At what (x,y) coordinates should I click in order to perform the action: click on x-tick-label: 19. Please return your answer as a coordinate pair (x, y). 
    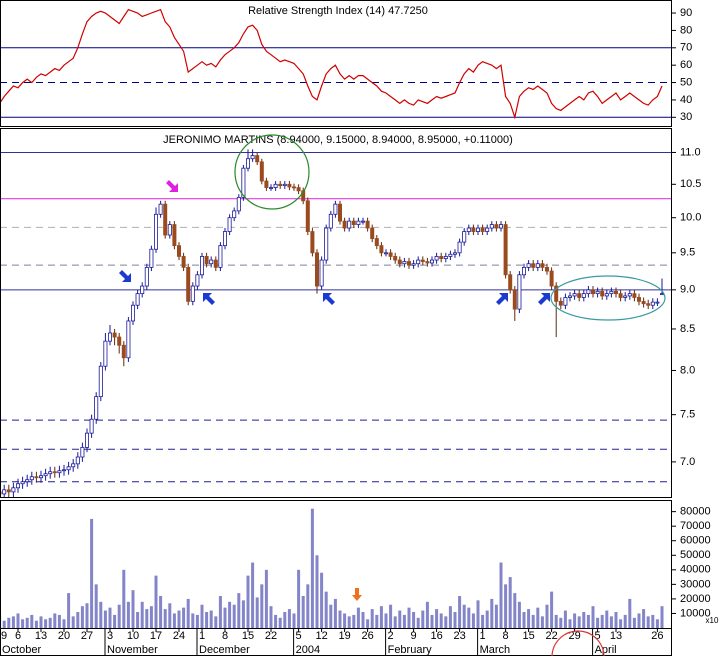
    Looking at the image, I should click on (344, 636).